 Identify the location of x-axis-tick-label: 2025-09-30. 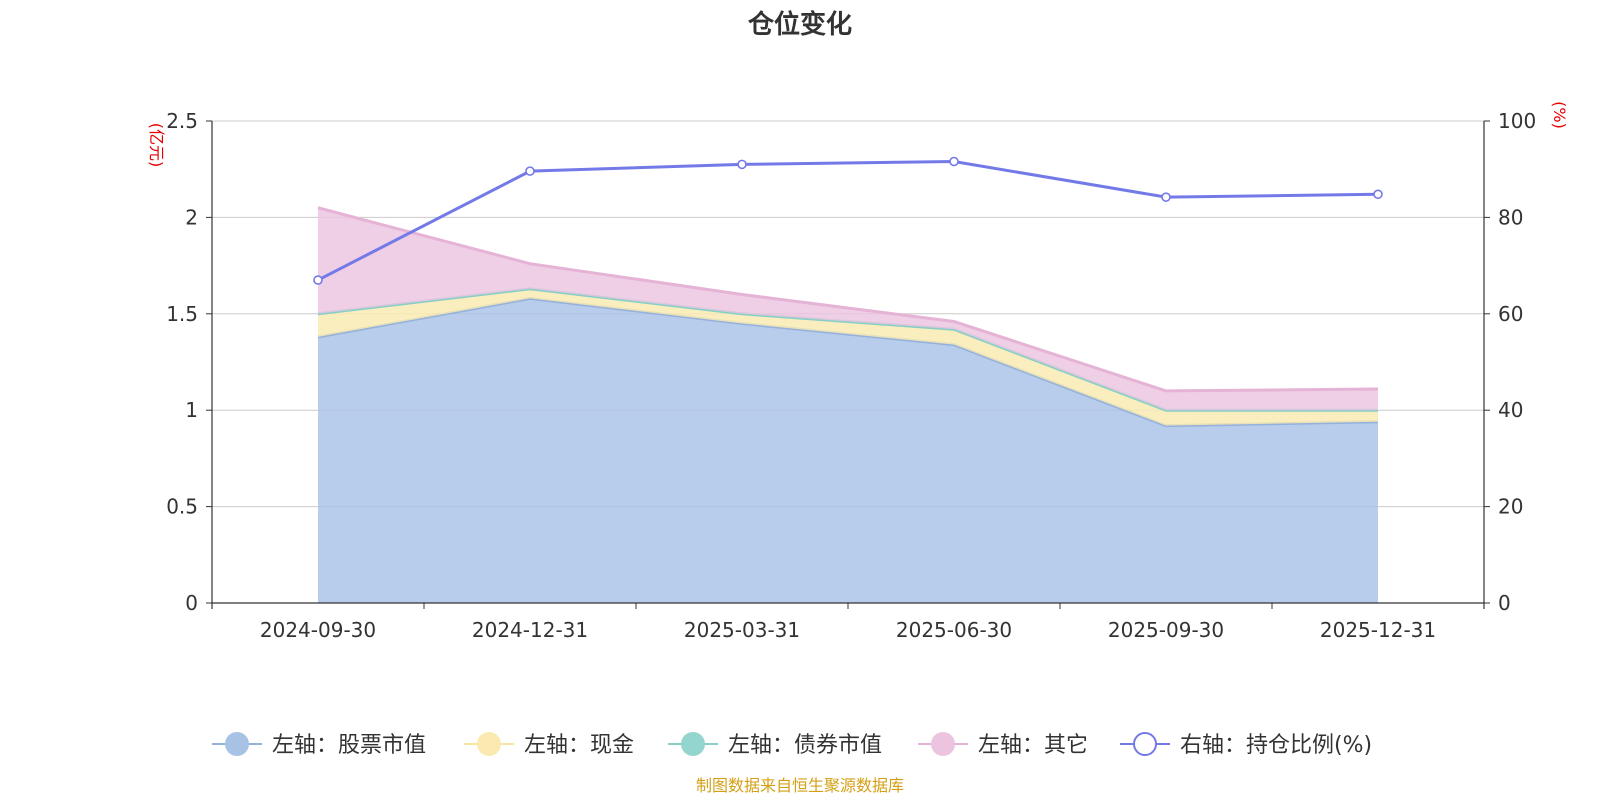
(1166, 630).